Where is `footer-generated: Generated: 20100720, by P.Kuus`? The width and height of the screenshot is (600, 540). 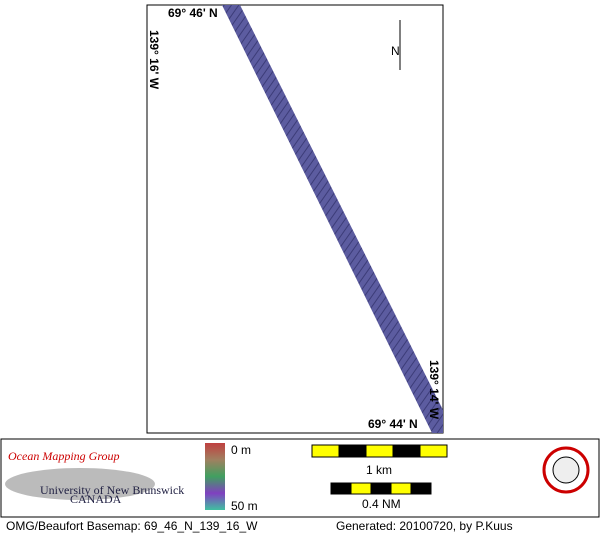
footer-generated: Generated: 20100720, by P.Kuus is located at coordinates (424, 526).